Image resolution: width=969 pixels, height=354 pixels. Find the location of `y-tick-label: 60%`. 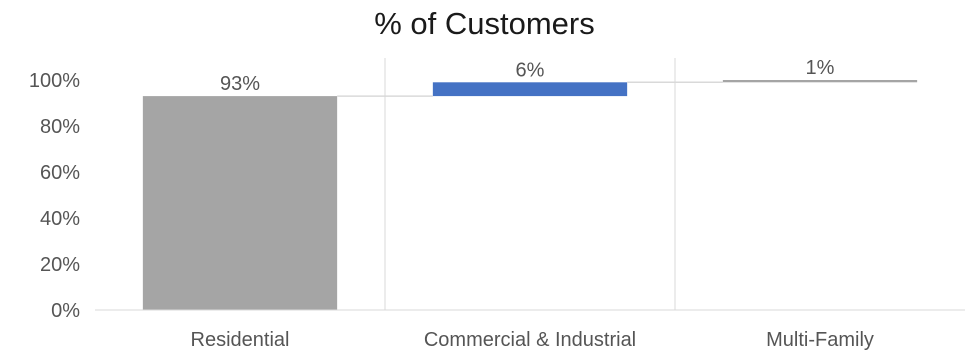

y-tick-label: 60% is located at coordinates (60, 173).